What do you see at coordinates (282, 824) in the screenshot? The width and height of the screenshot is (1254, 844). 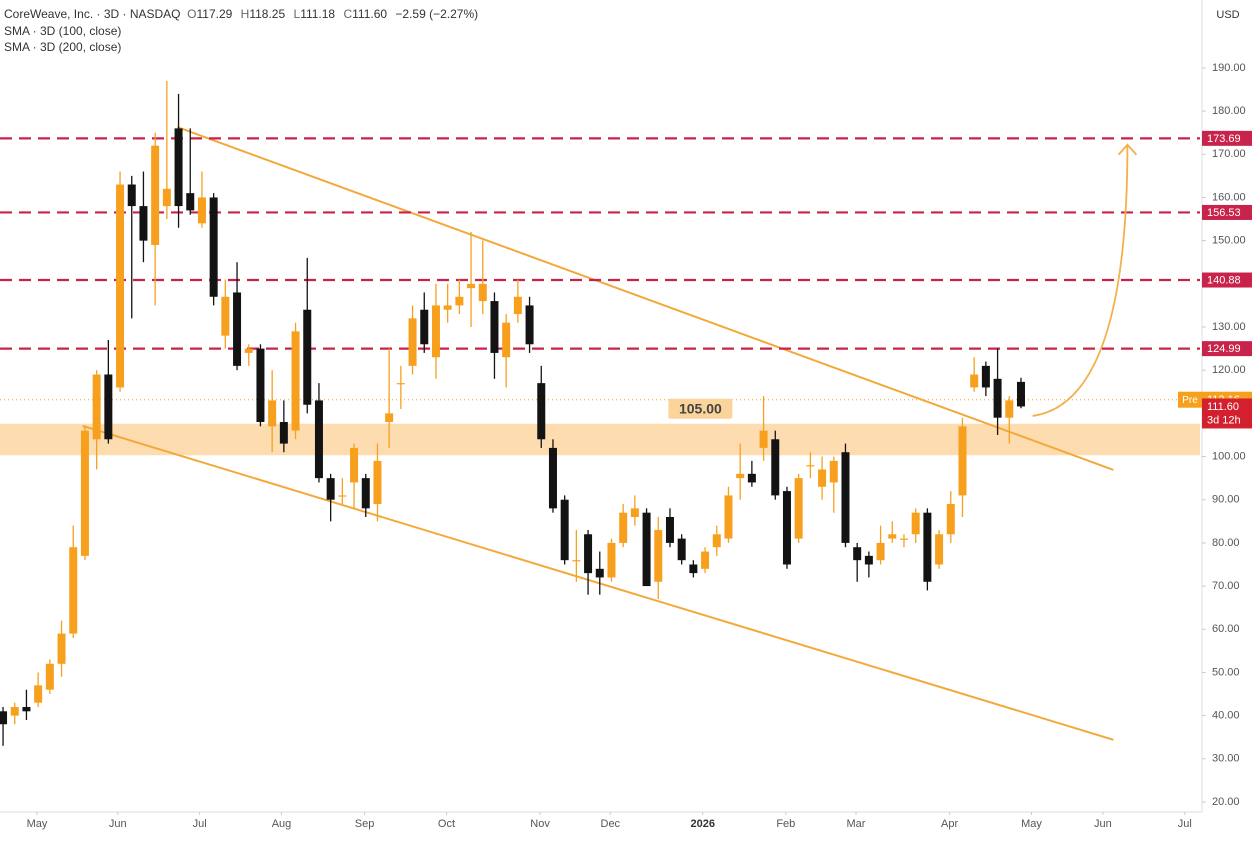 I see `x-tick-label: Aug` at bounding box center [282, 824].